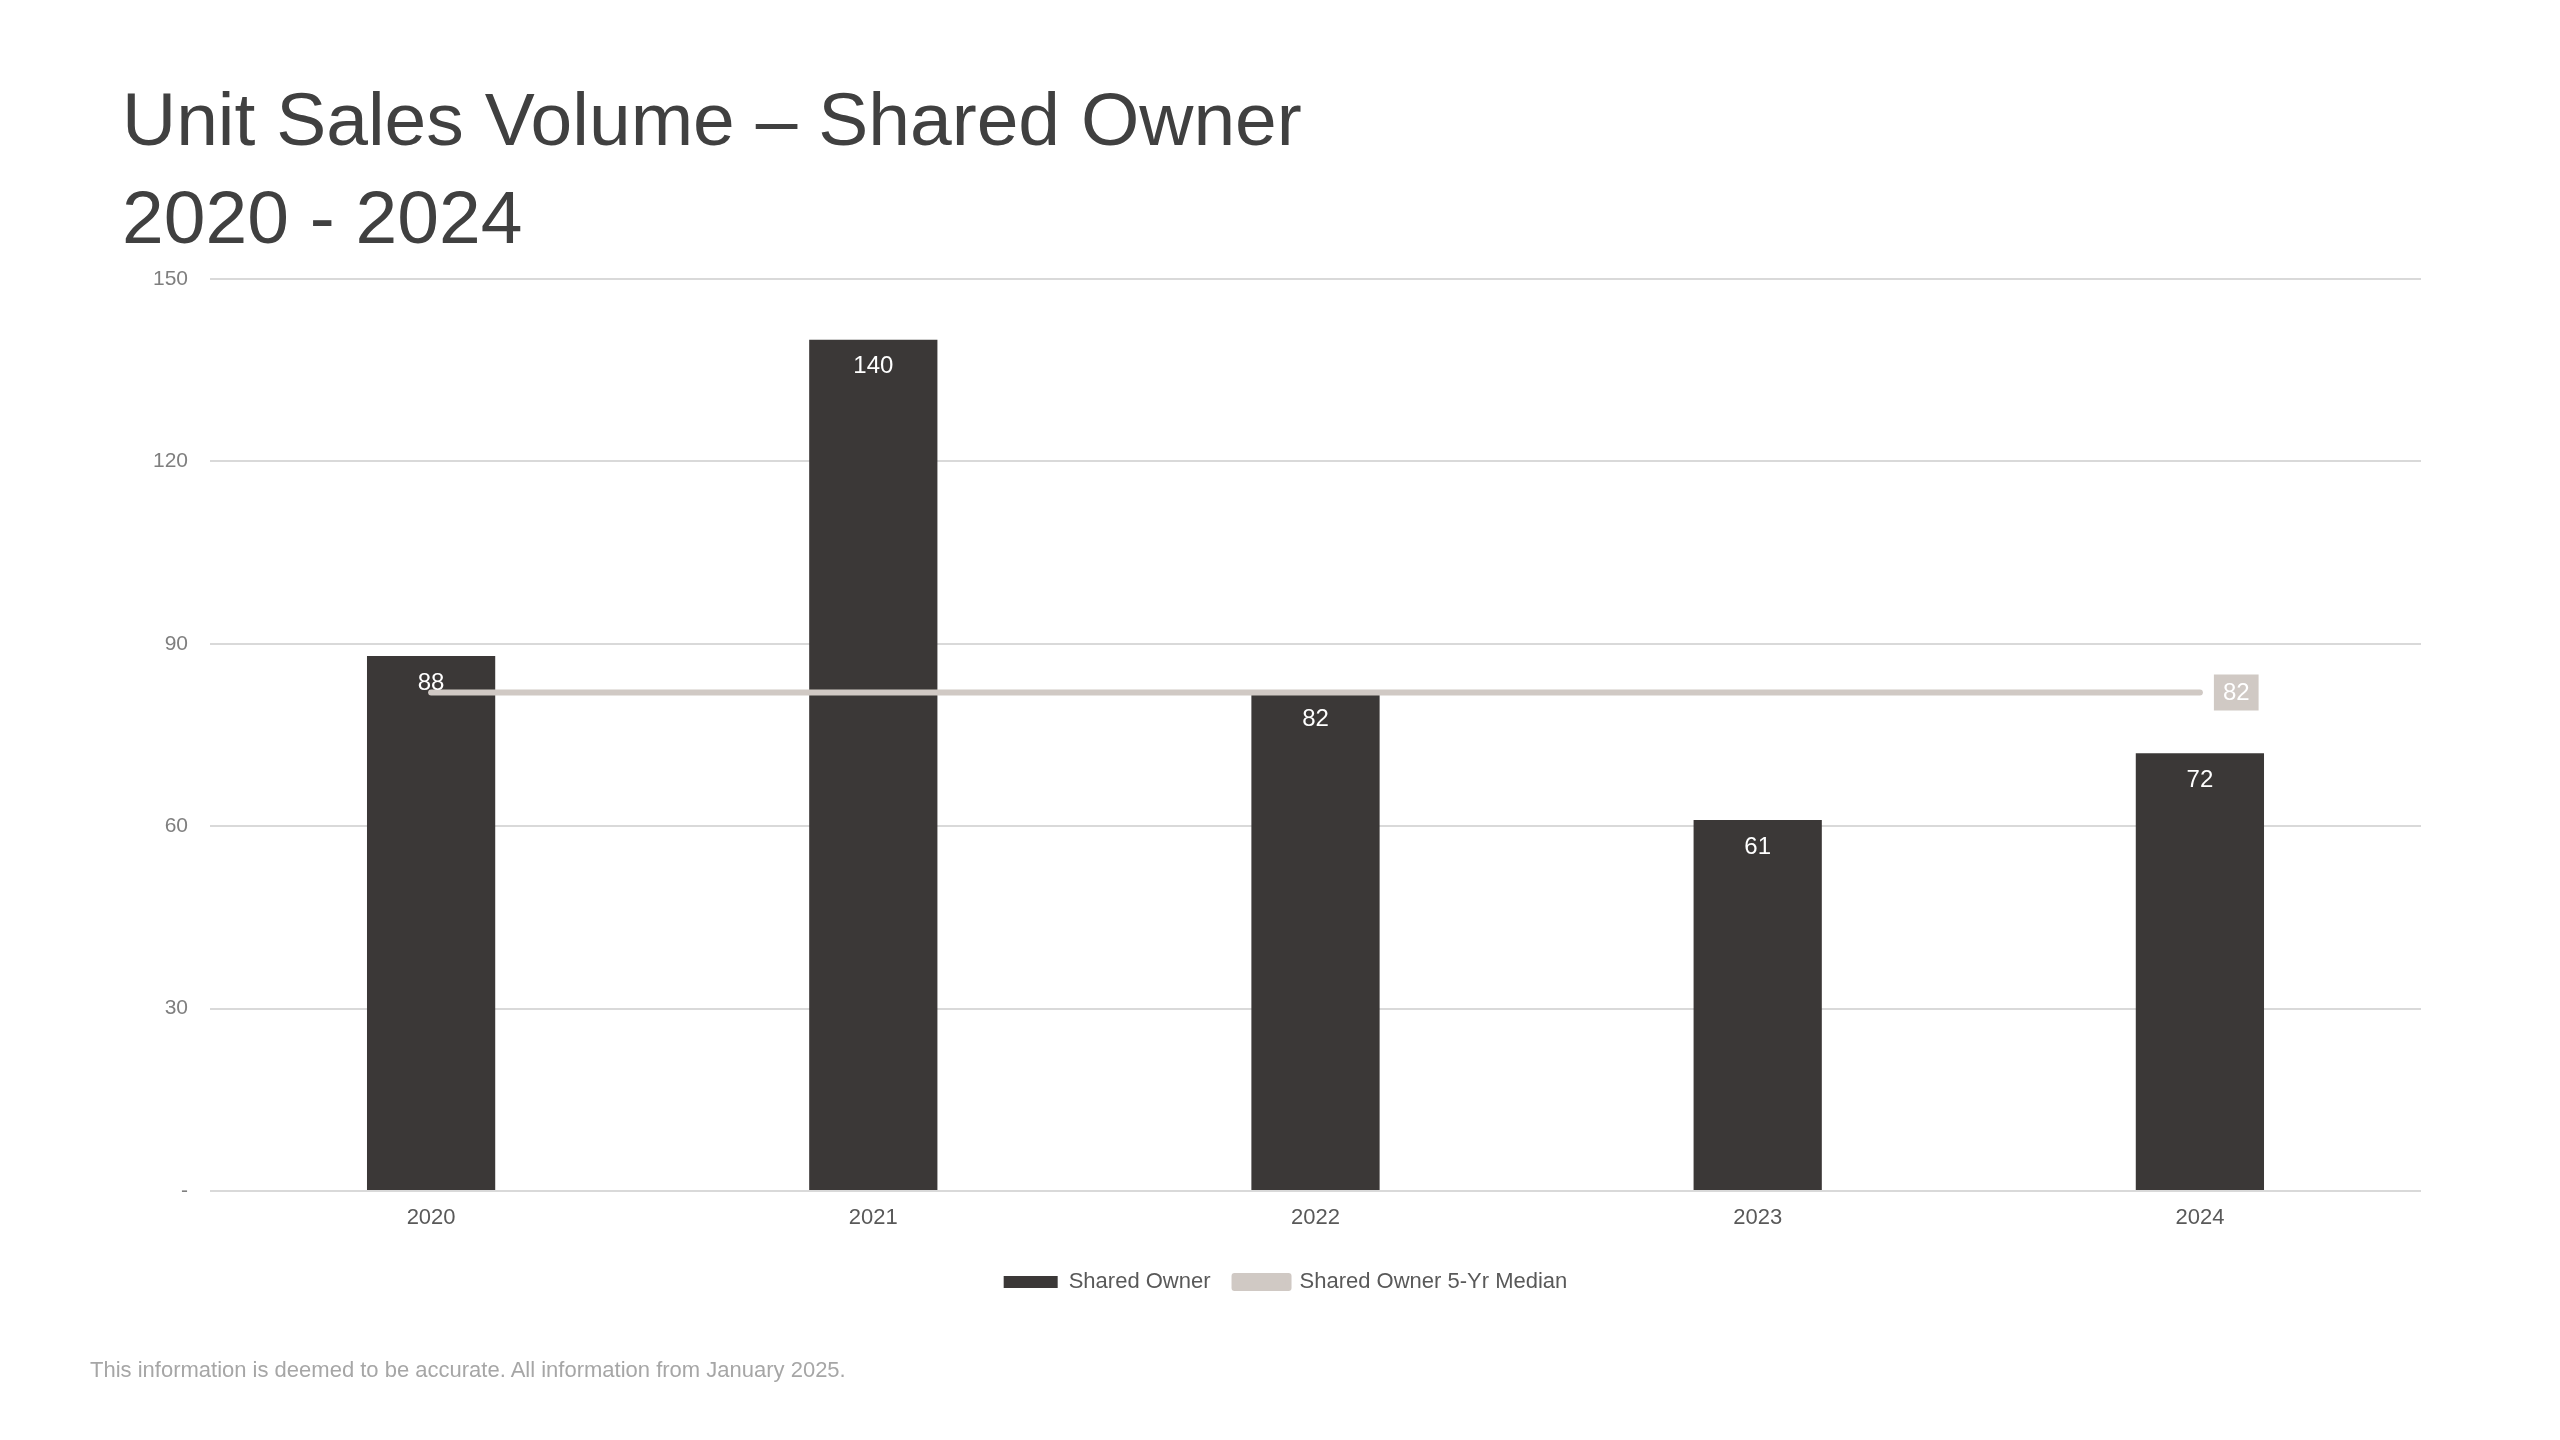 The height and width of the screenshot is (1440, 2560). I want to click on legend-label: Shared Owner 5-Yr Median, so click(1433, 1281).